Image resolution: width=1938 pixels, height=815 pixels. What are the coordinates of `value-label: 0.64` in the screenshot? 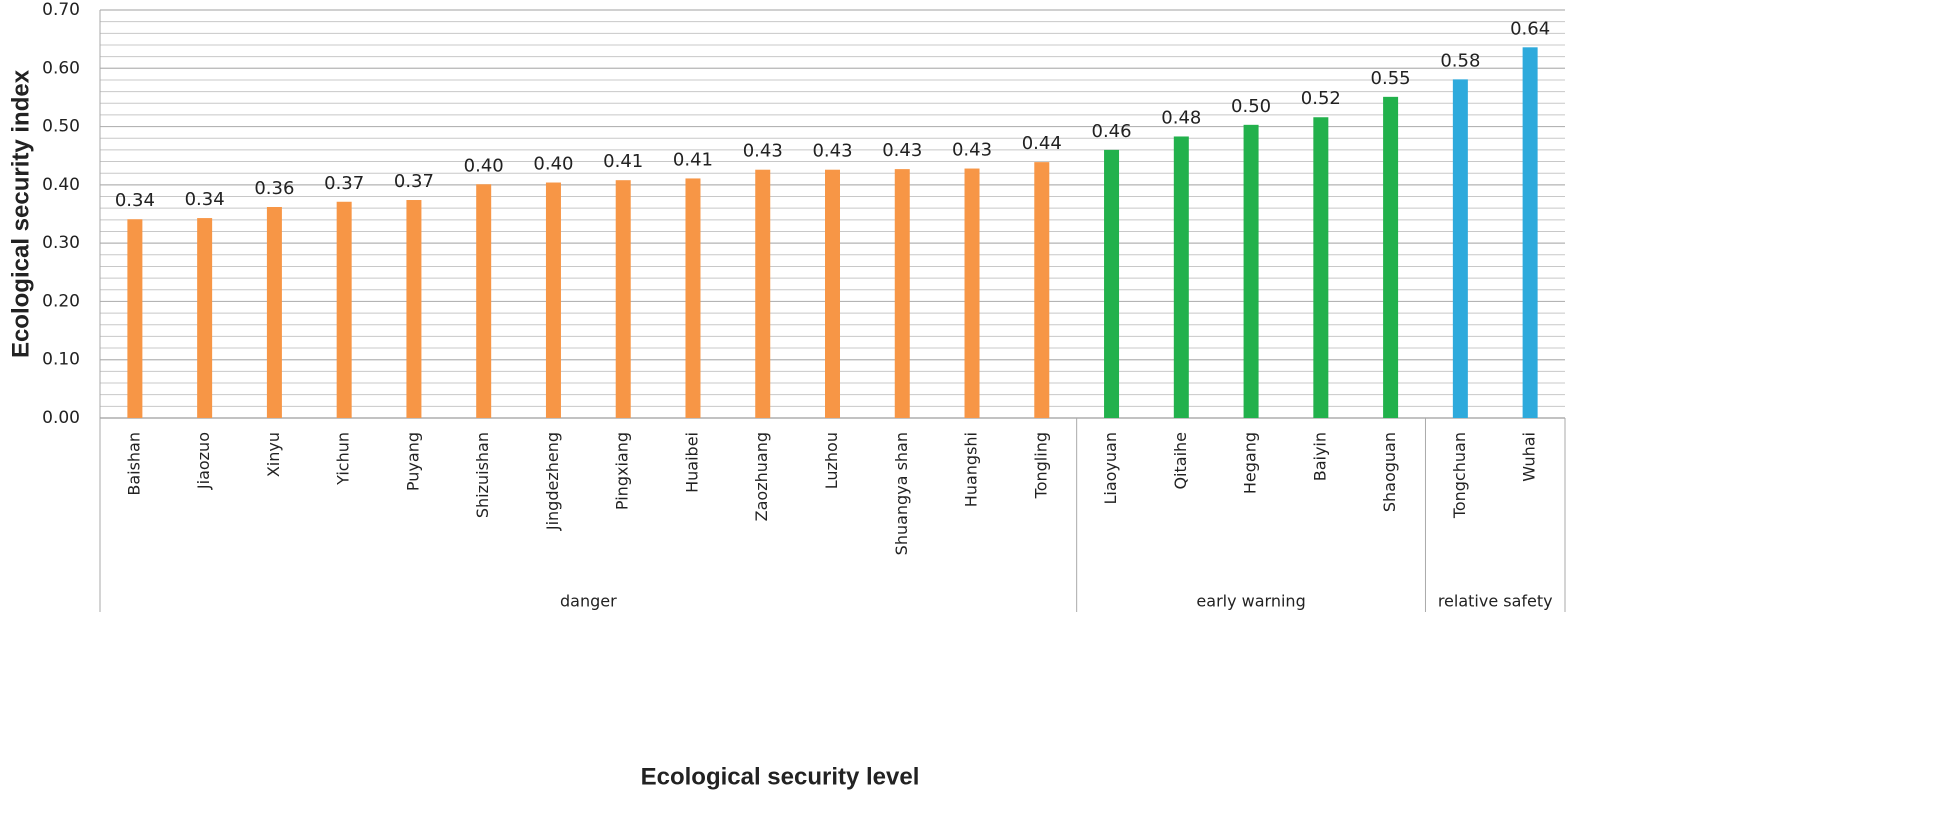 It's located at (1530, 28).